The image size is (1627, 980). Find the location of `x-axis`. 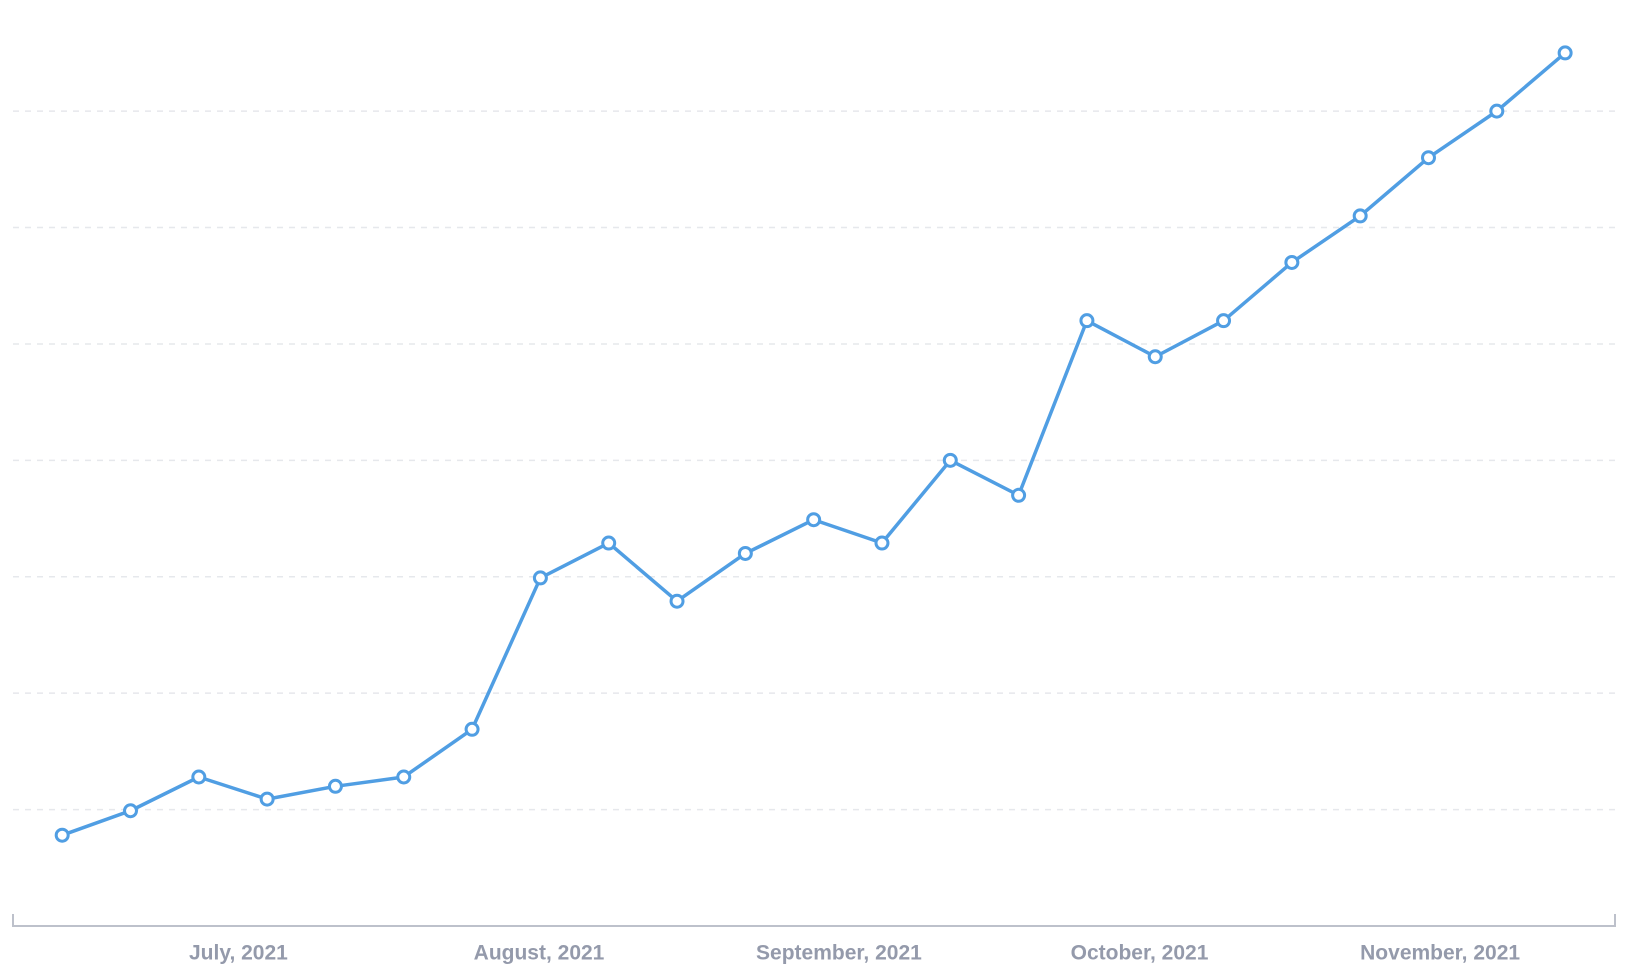

x-axis is located at coordinates (814, 920).